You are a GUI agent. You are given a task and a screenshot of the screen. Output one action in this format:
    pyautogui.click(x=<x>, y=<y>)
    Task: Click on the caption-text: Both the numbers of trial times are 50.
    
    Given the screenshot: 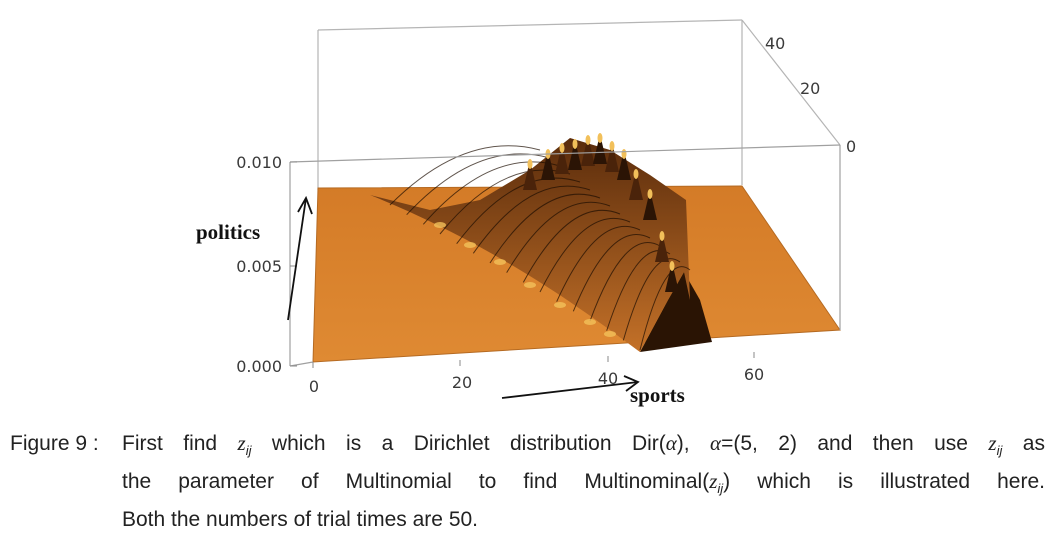 What is the action you would take?
    pyautogui.click(x=300, y=520)
    